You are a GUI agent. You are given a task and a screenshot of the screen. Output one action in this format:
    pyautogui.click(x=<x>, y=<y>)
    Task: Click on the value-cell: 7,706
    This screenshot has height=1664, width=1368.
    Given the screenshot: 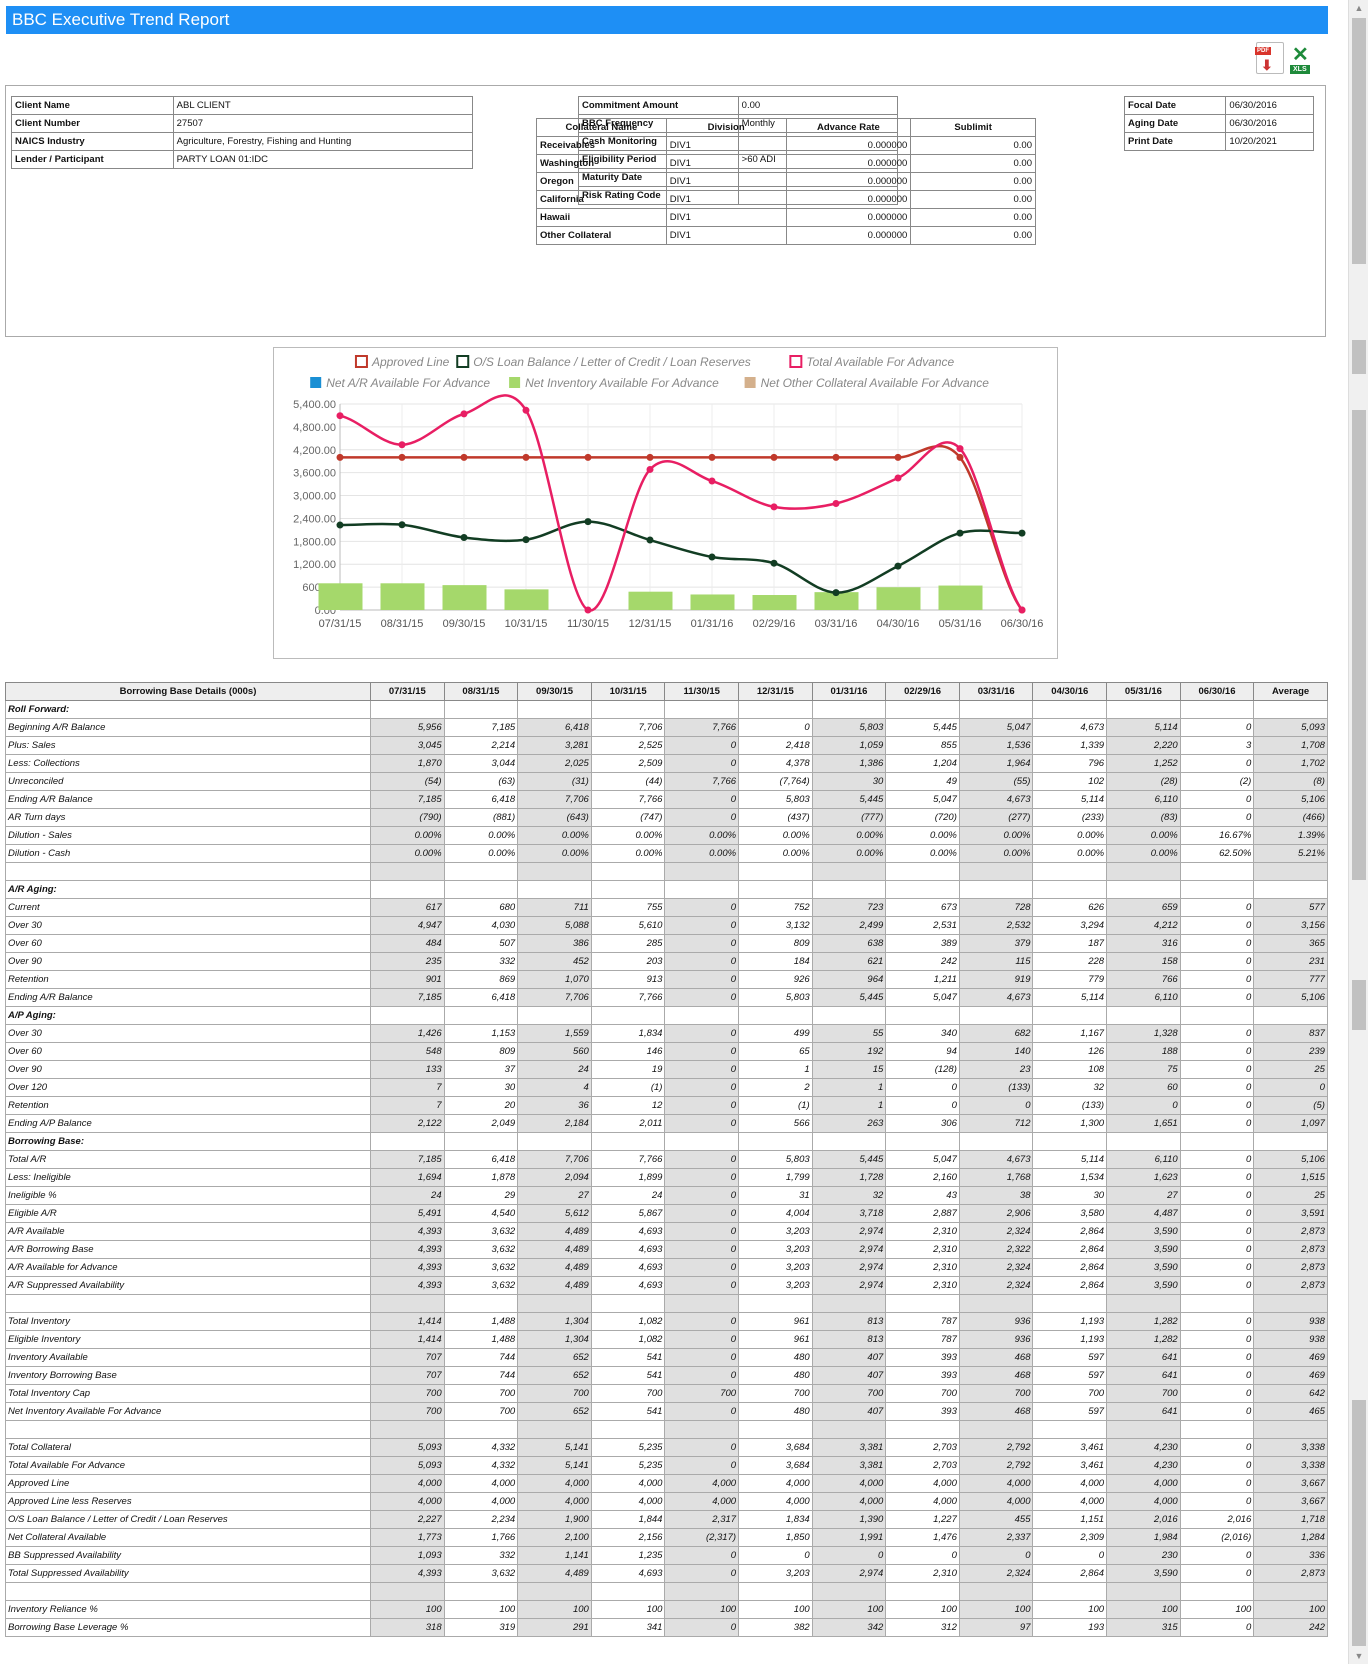 What is the action you would take?
    pyautogui.click(x=554, y=799)
    